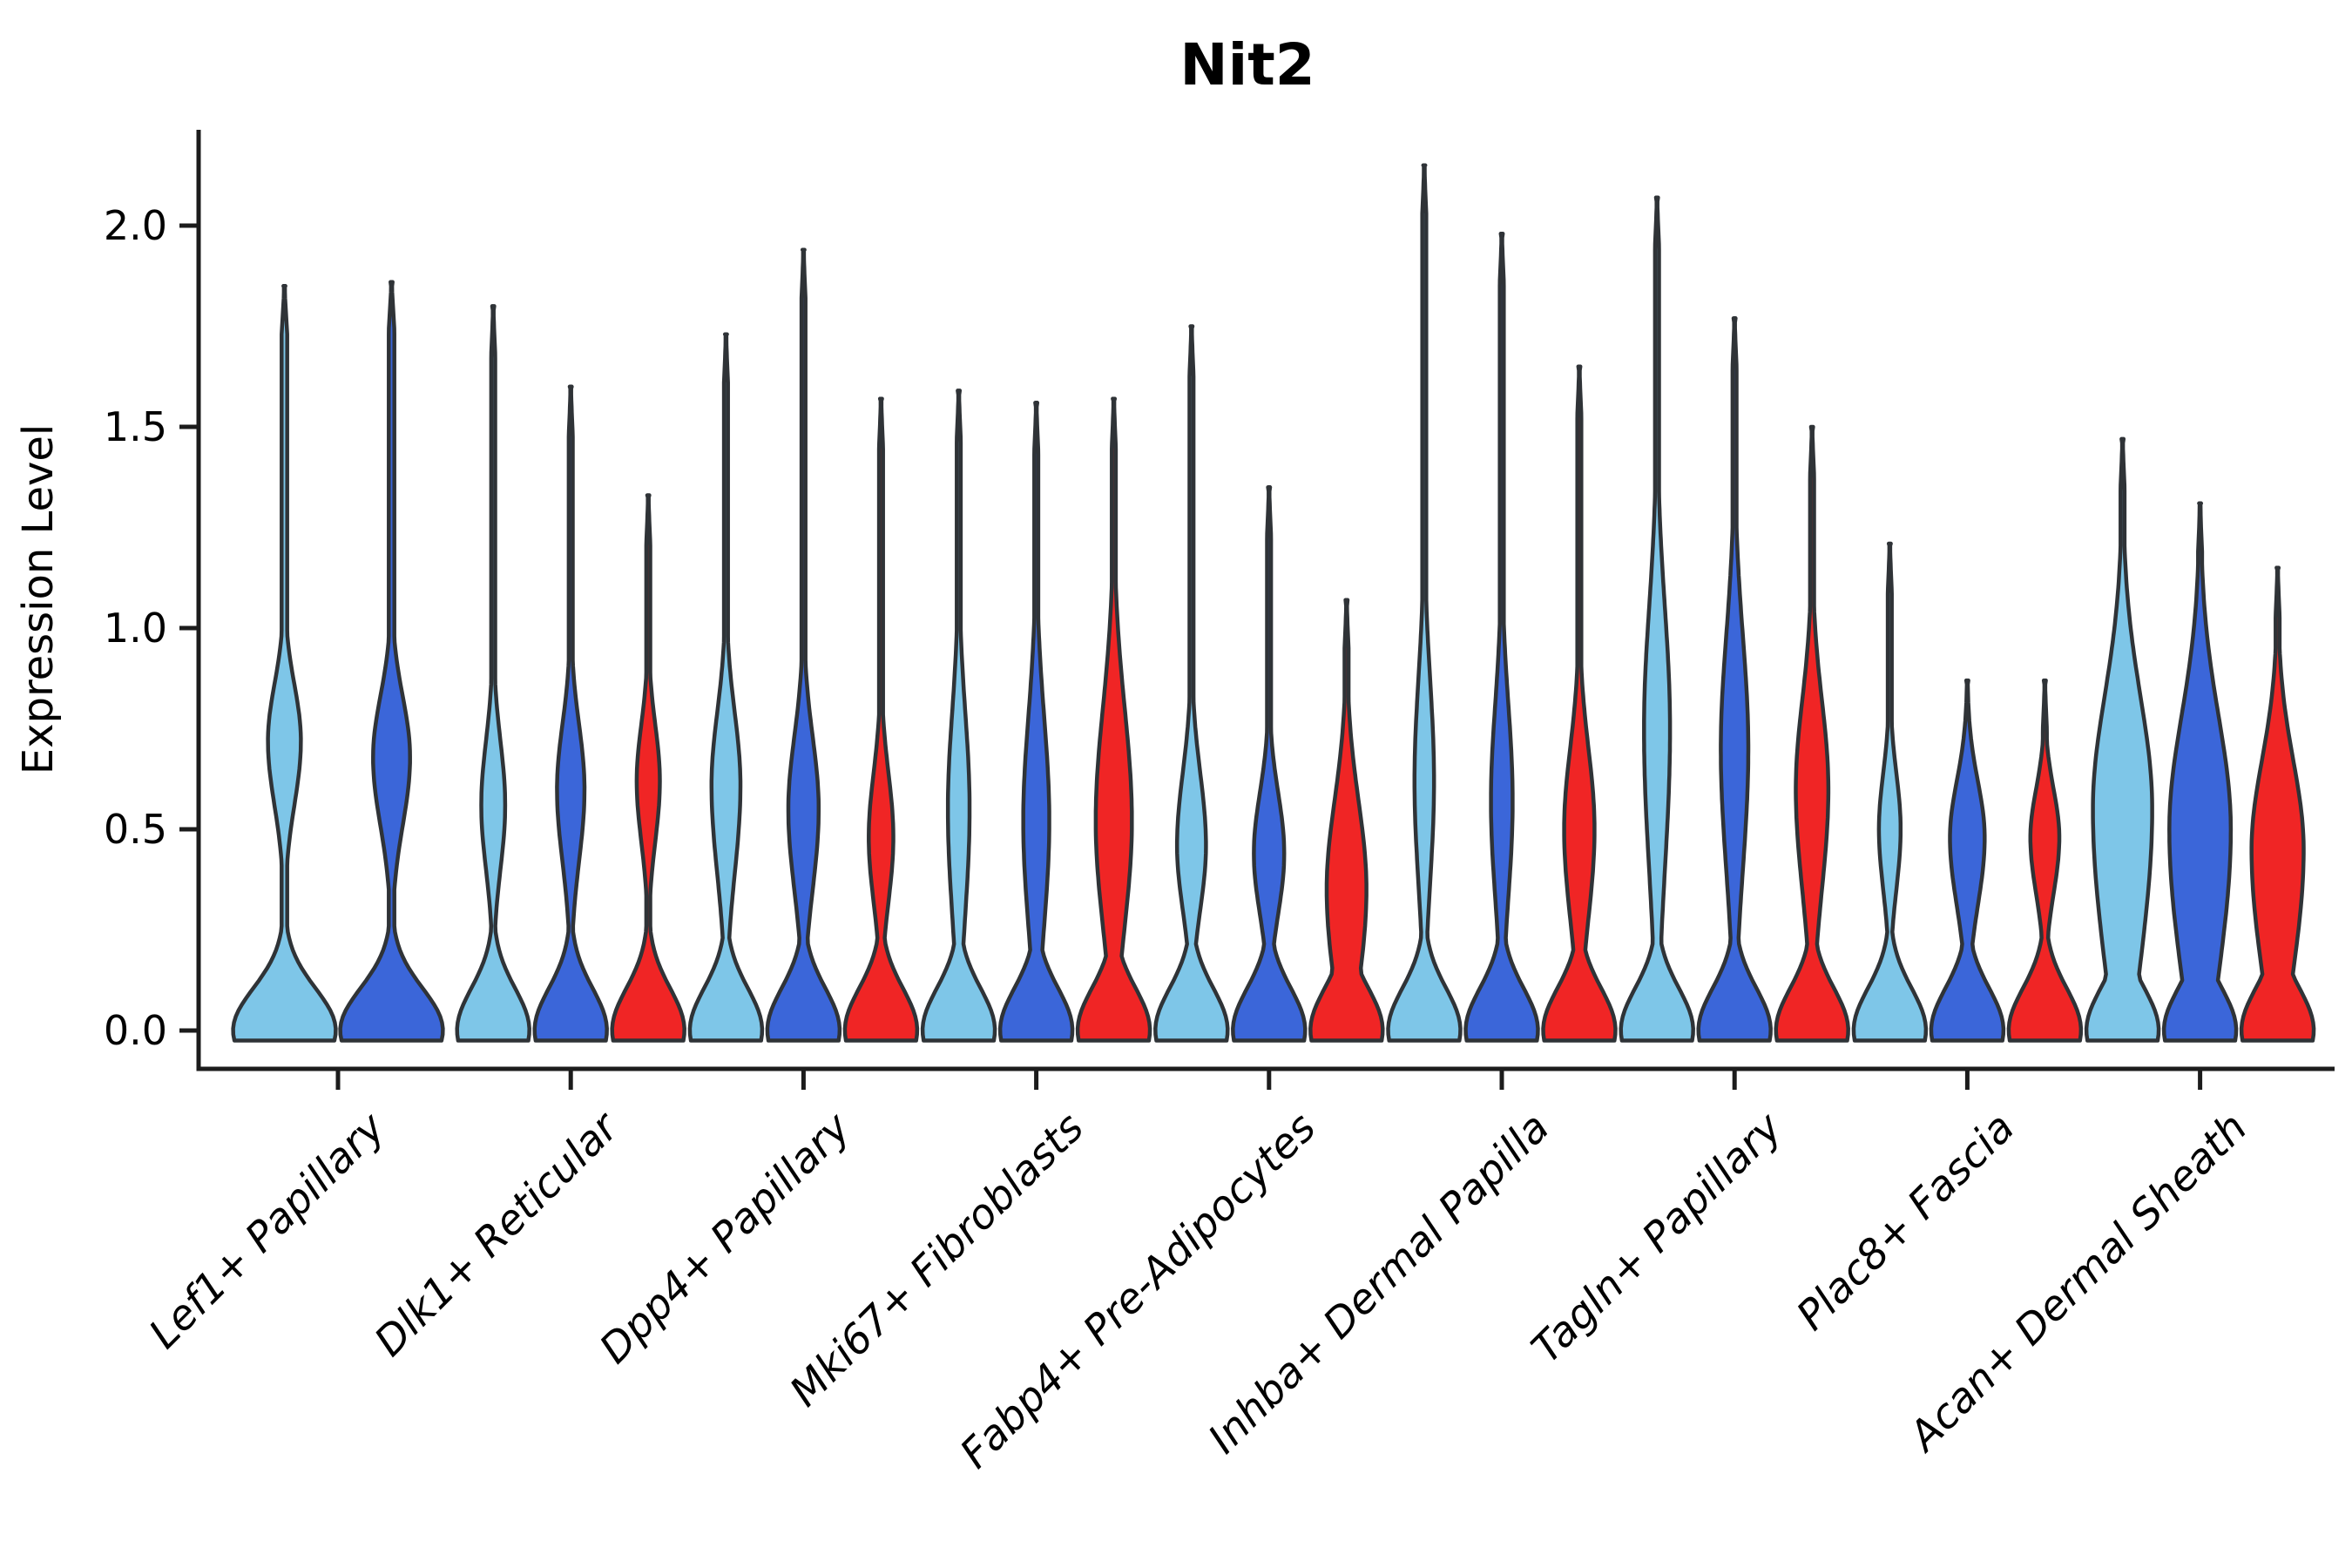  Describe the element at coordinates (1812, 733) in the screenshot. I see `violin-tagln-papillary-red` at that location.